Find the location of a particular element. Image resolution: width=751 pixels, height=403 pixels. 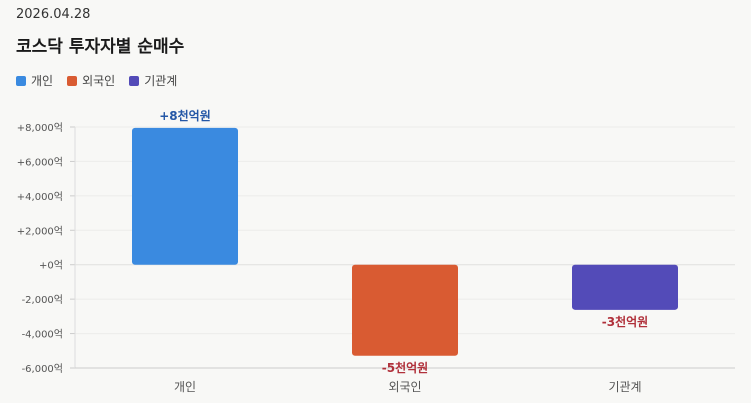

x-tick-label: 외국인 is located at coordinates (404, 387).